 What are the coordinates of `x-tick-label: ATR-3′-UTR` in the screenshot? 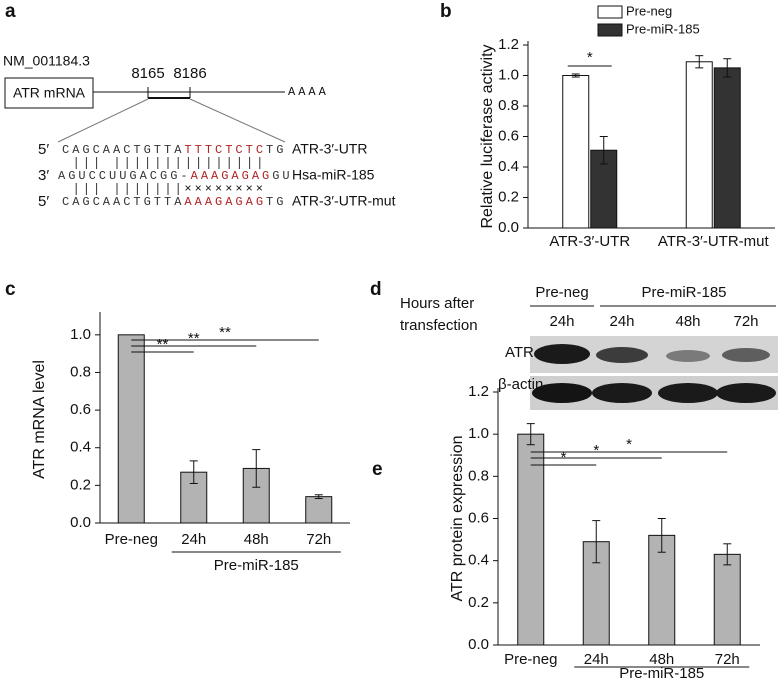 It's located at (589, 241).